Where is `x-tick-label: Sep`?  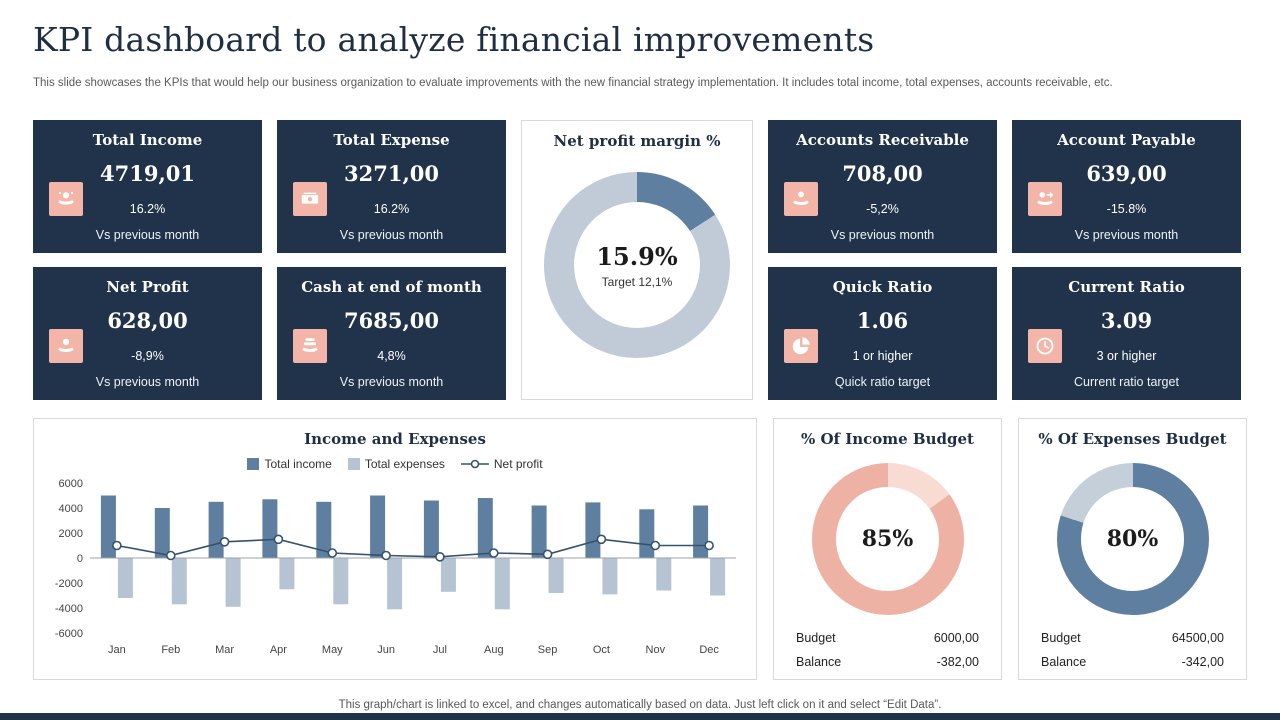 x-tick-label: Sep is located at coordinates (548, 650).